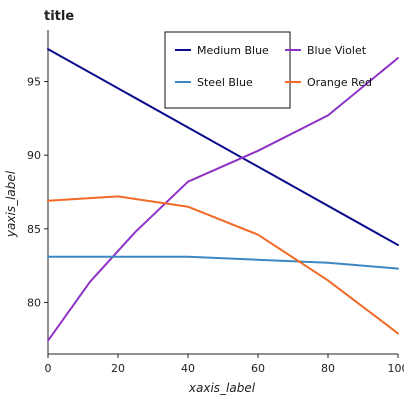 The image size is (404, 400). What do you see at coordinates (11, 204) in the screenshot?
I see `y-axis-title: yaxis_label` at bounding box center [11, 204].